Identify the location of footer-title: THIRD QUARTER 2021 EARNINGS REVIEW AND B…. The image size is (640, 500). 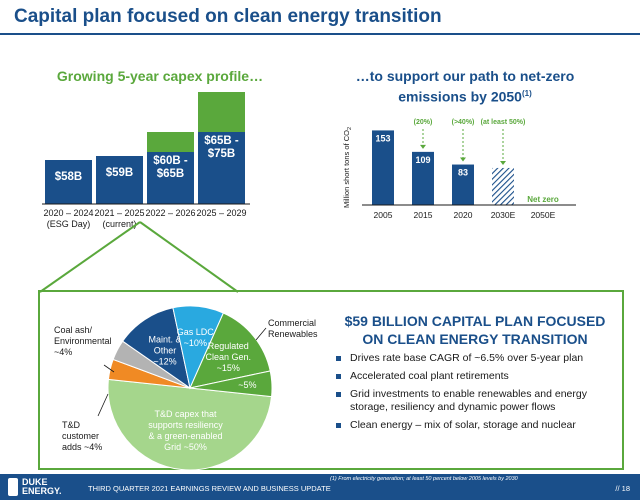
(209, 488).